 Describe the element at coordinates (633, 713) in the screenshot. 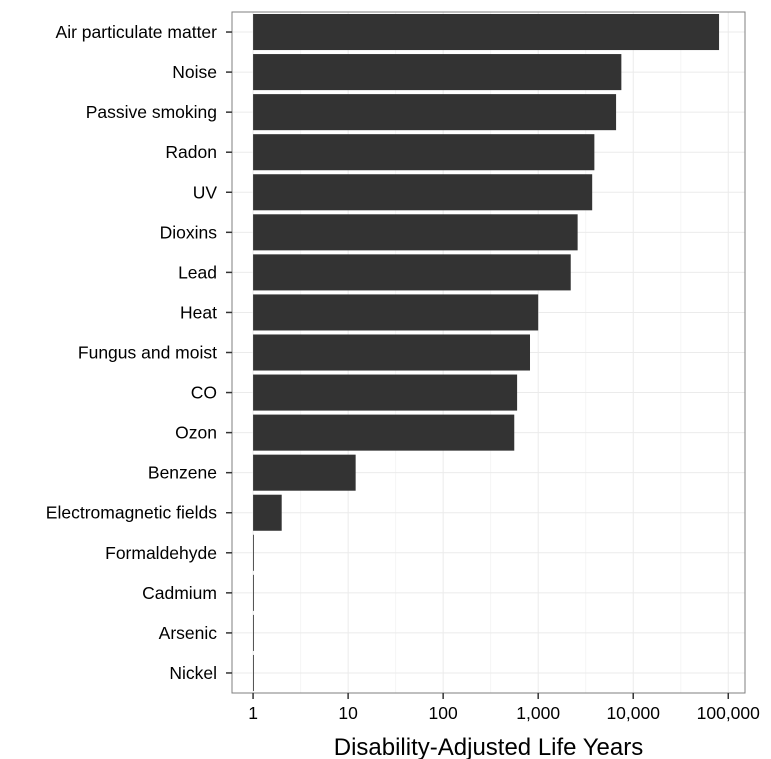

I see `x-tick-label: 10,000` at that location.